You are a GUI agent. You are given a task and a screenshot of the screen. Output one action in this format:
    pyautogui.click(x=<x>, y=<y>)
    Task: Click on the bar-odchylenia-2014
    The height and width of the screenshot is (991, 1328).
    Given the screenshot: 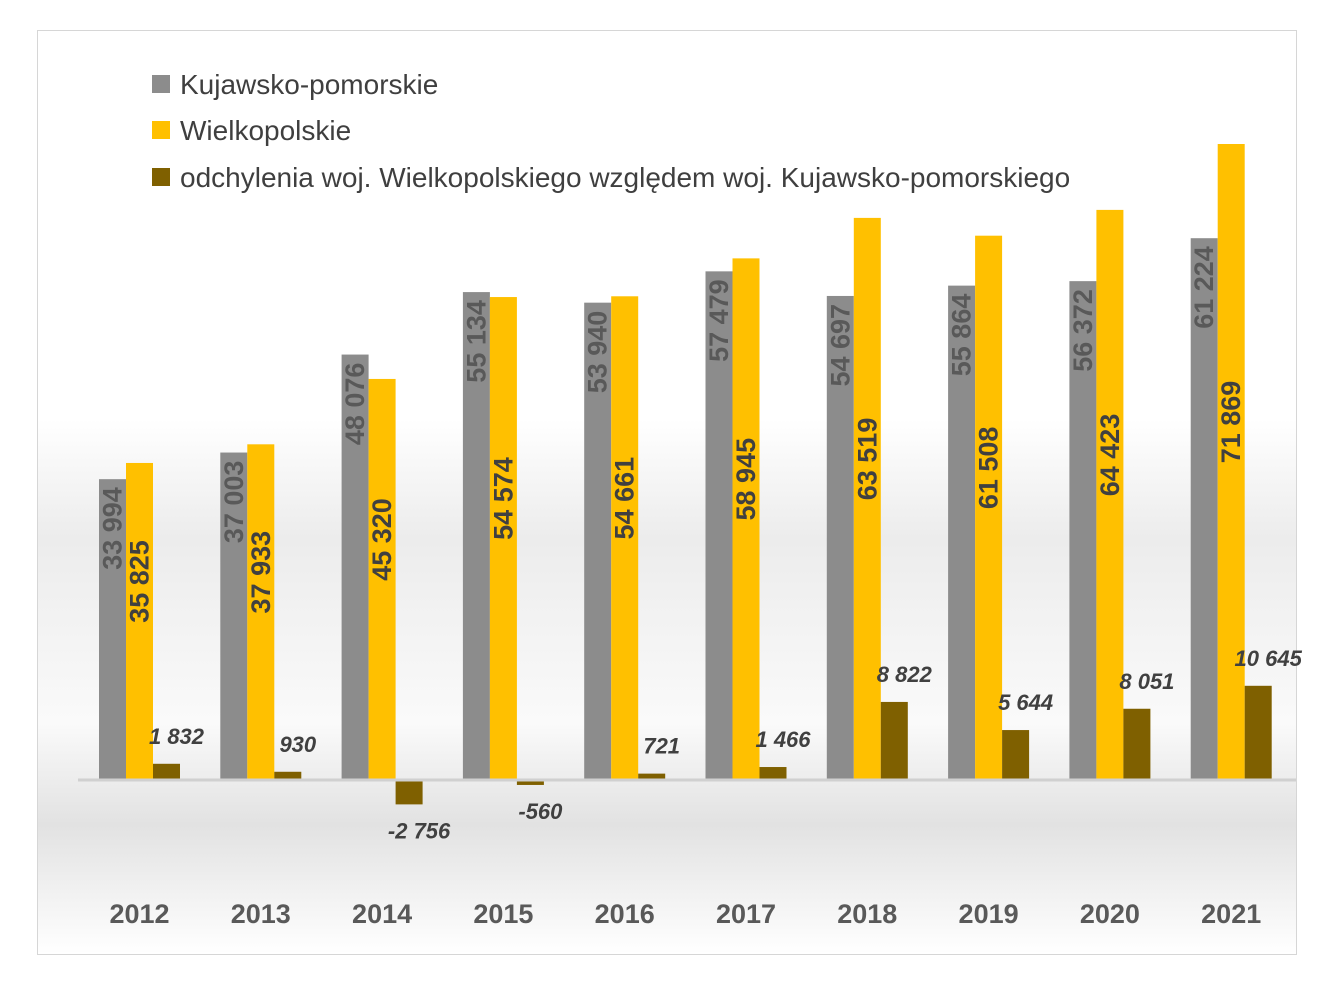 What is the action you would take?
    pyautogui.click(x=409, y=792)
    